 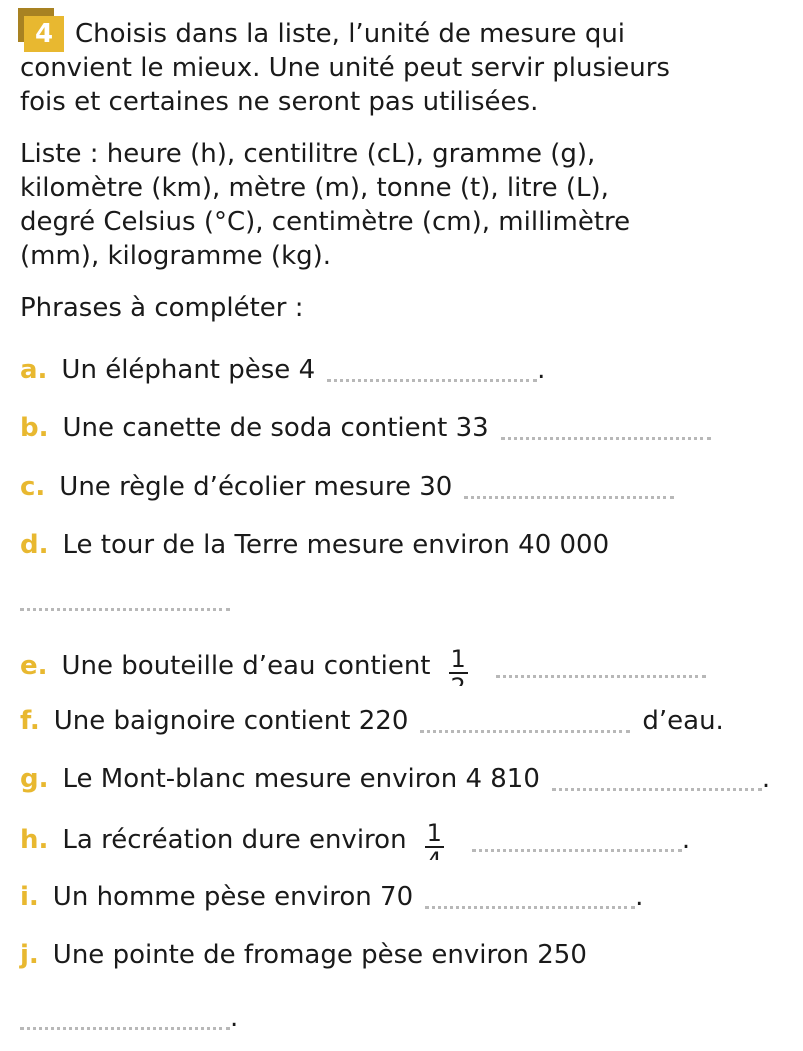 I want to click on item-text: Une pointe de fromage pèse environ 250, so click(x=319, y=955).